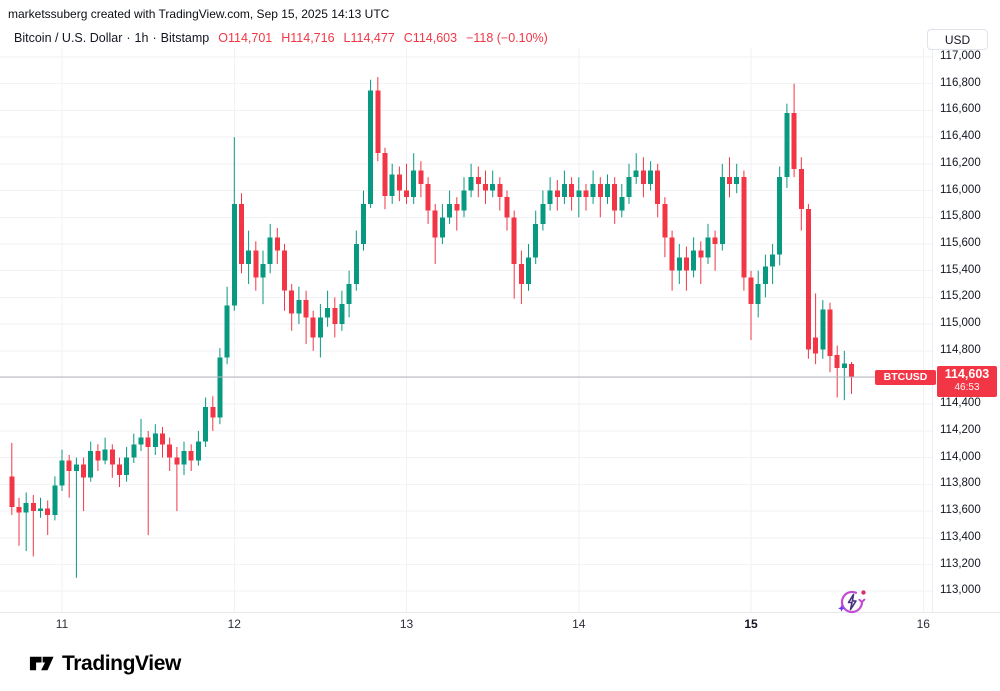 This screenshot has width=1000, height=691. I want to click on currency-toggle-button: USD, so click(957, 39).